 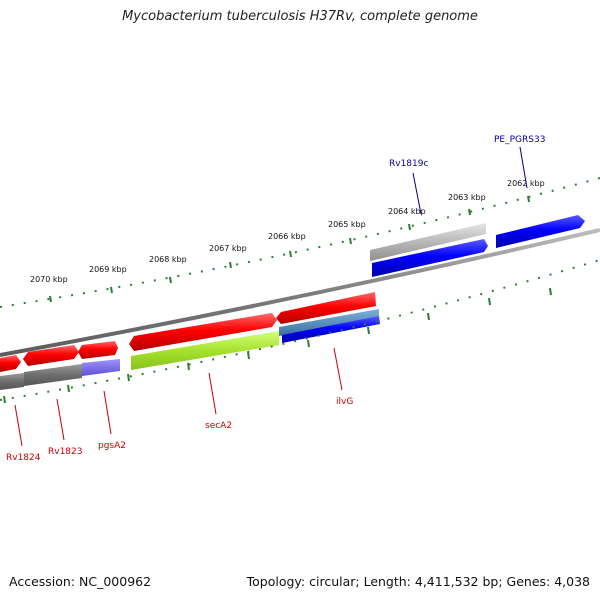 I want to click on gene-label-rv1823: Rv1823, so click(x=65, y=452).